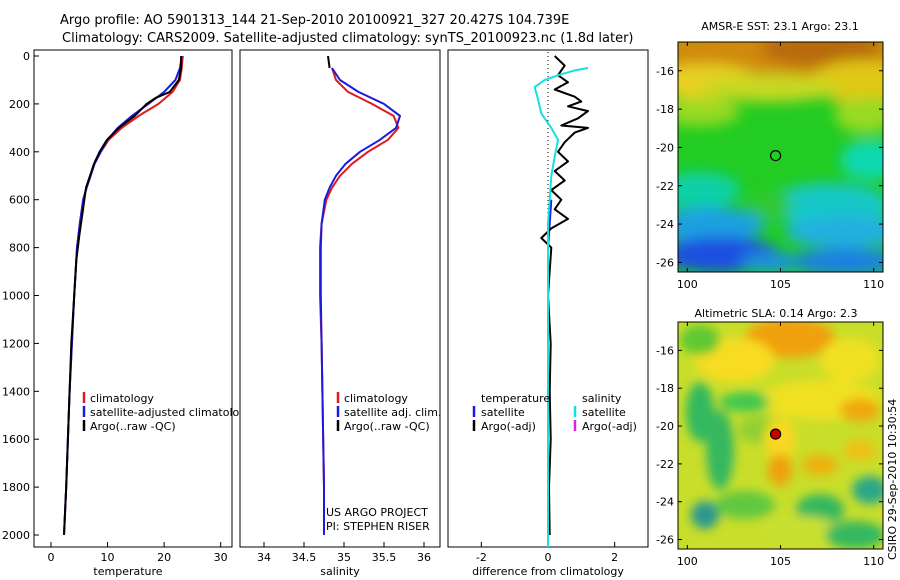 Image resolution: width=900 pixels, height=580 pixels. Describe the element at coordinates (26, 56) in the screenshot. I see `y-tick-label: 0` at that location.